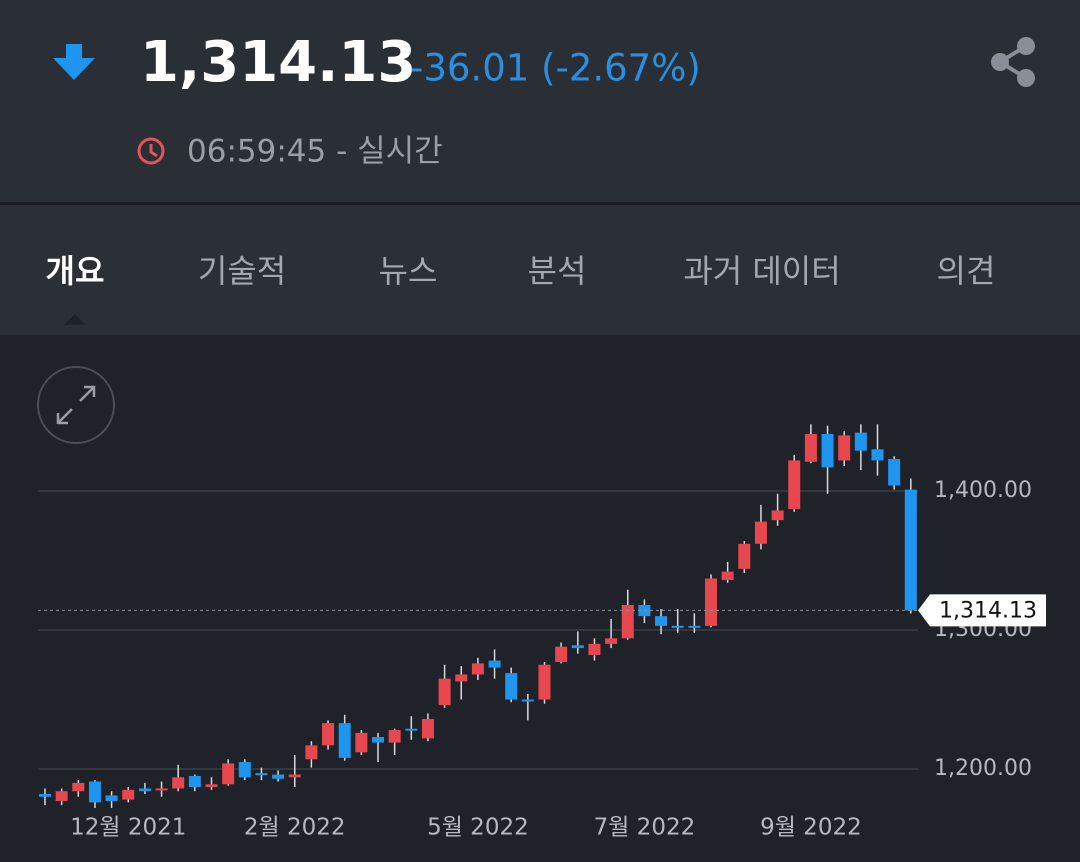 The height and width of the screenshot is (862, 1080). I want to click on down-arrow-icon, so click(74, 62).